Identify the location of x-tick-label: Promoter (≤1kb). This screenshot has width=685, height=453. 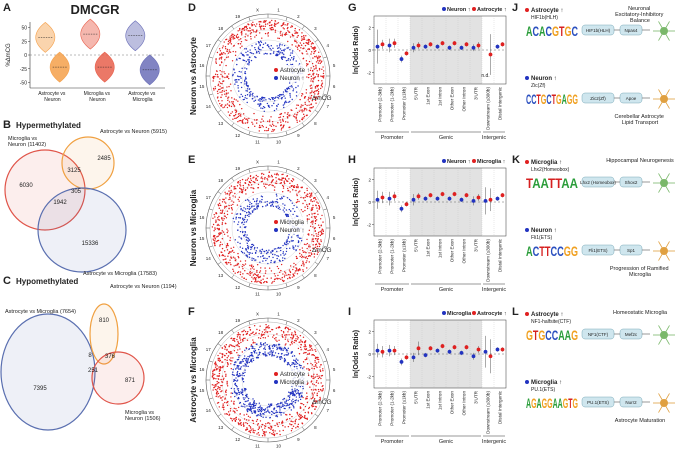
(404, 104).